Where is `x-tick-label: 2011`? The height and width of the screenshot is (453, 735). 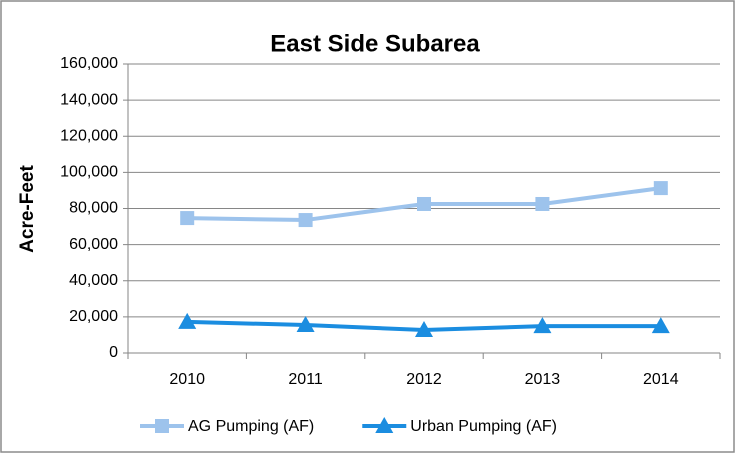
x-tick-label: 2011 is located at coordinates (305, 379).